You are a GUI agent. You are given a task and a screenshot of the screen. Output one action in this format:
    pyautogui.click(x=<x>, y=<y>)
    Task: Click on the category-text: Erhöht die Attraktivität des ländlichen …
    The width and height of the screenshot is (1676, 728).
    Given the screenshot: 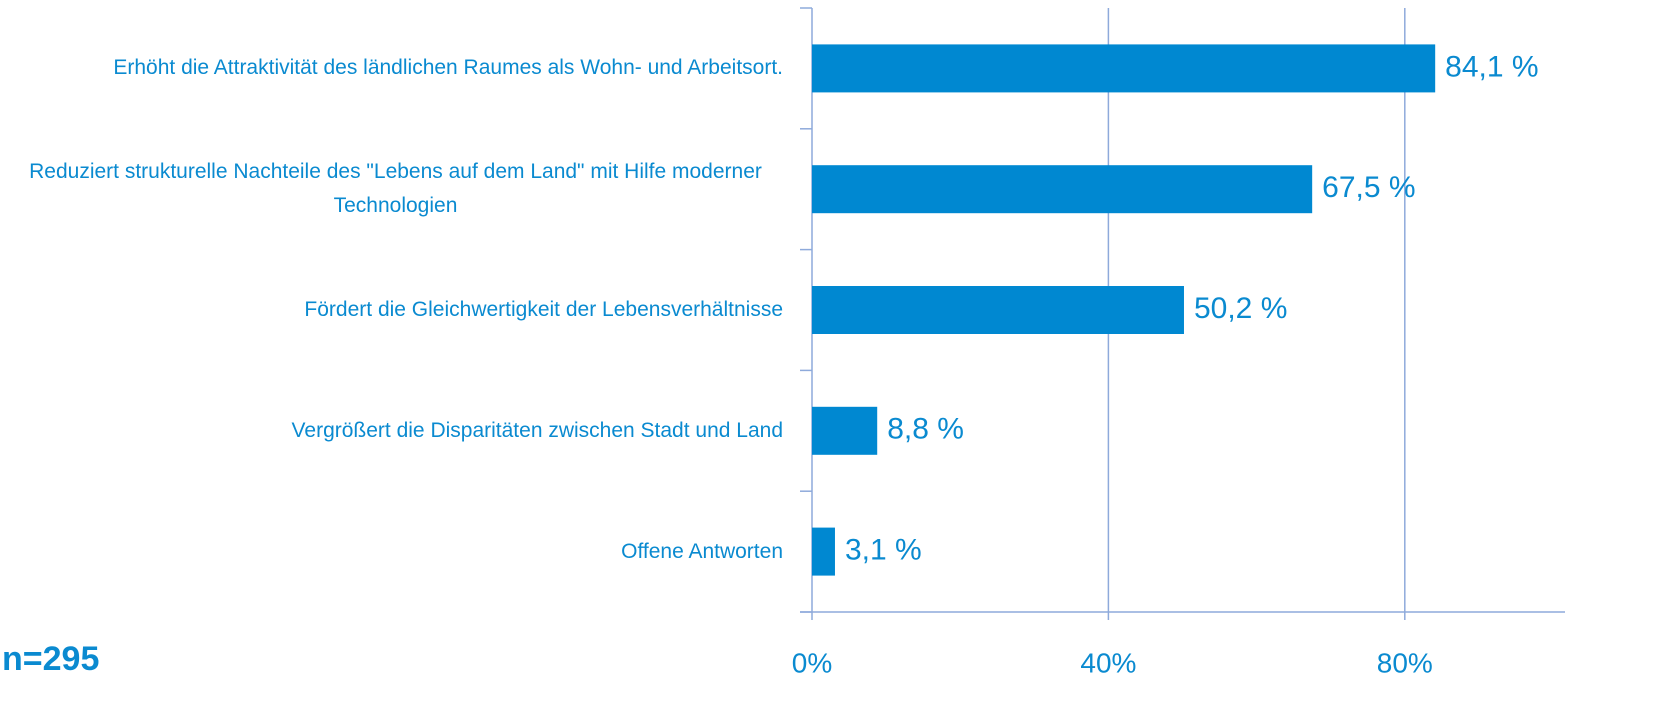 What is the action you would take?
    pyautogui.click(x=448, y=68)
    